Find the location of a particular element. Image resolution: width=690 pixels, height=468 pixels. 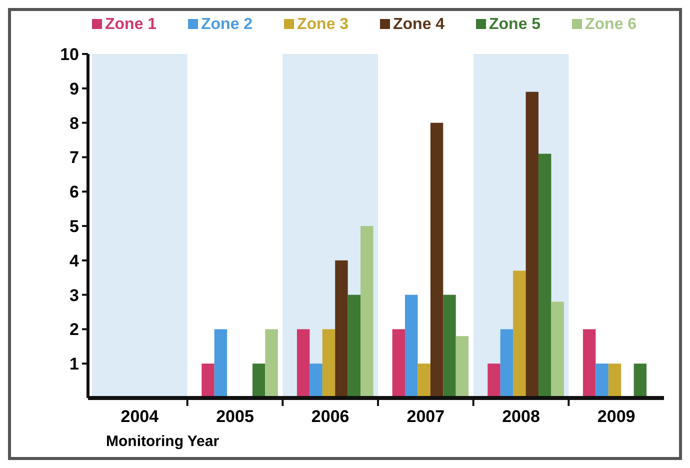

y-tick-label: 8 is located at coordinates (74, 123).